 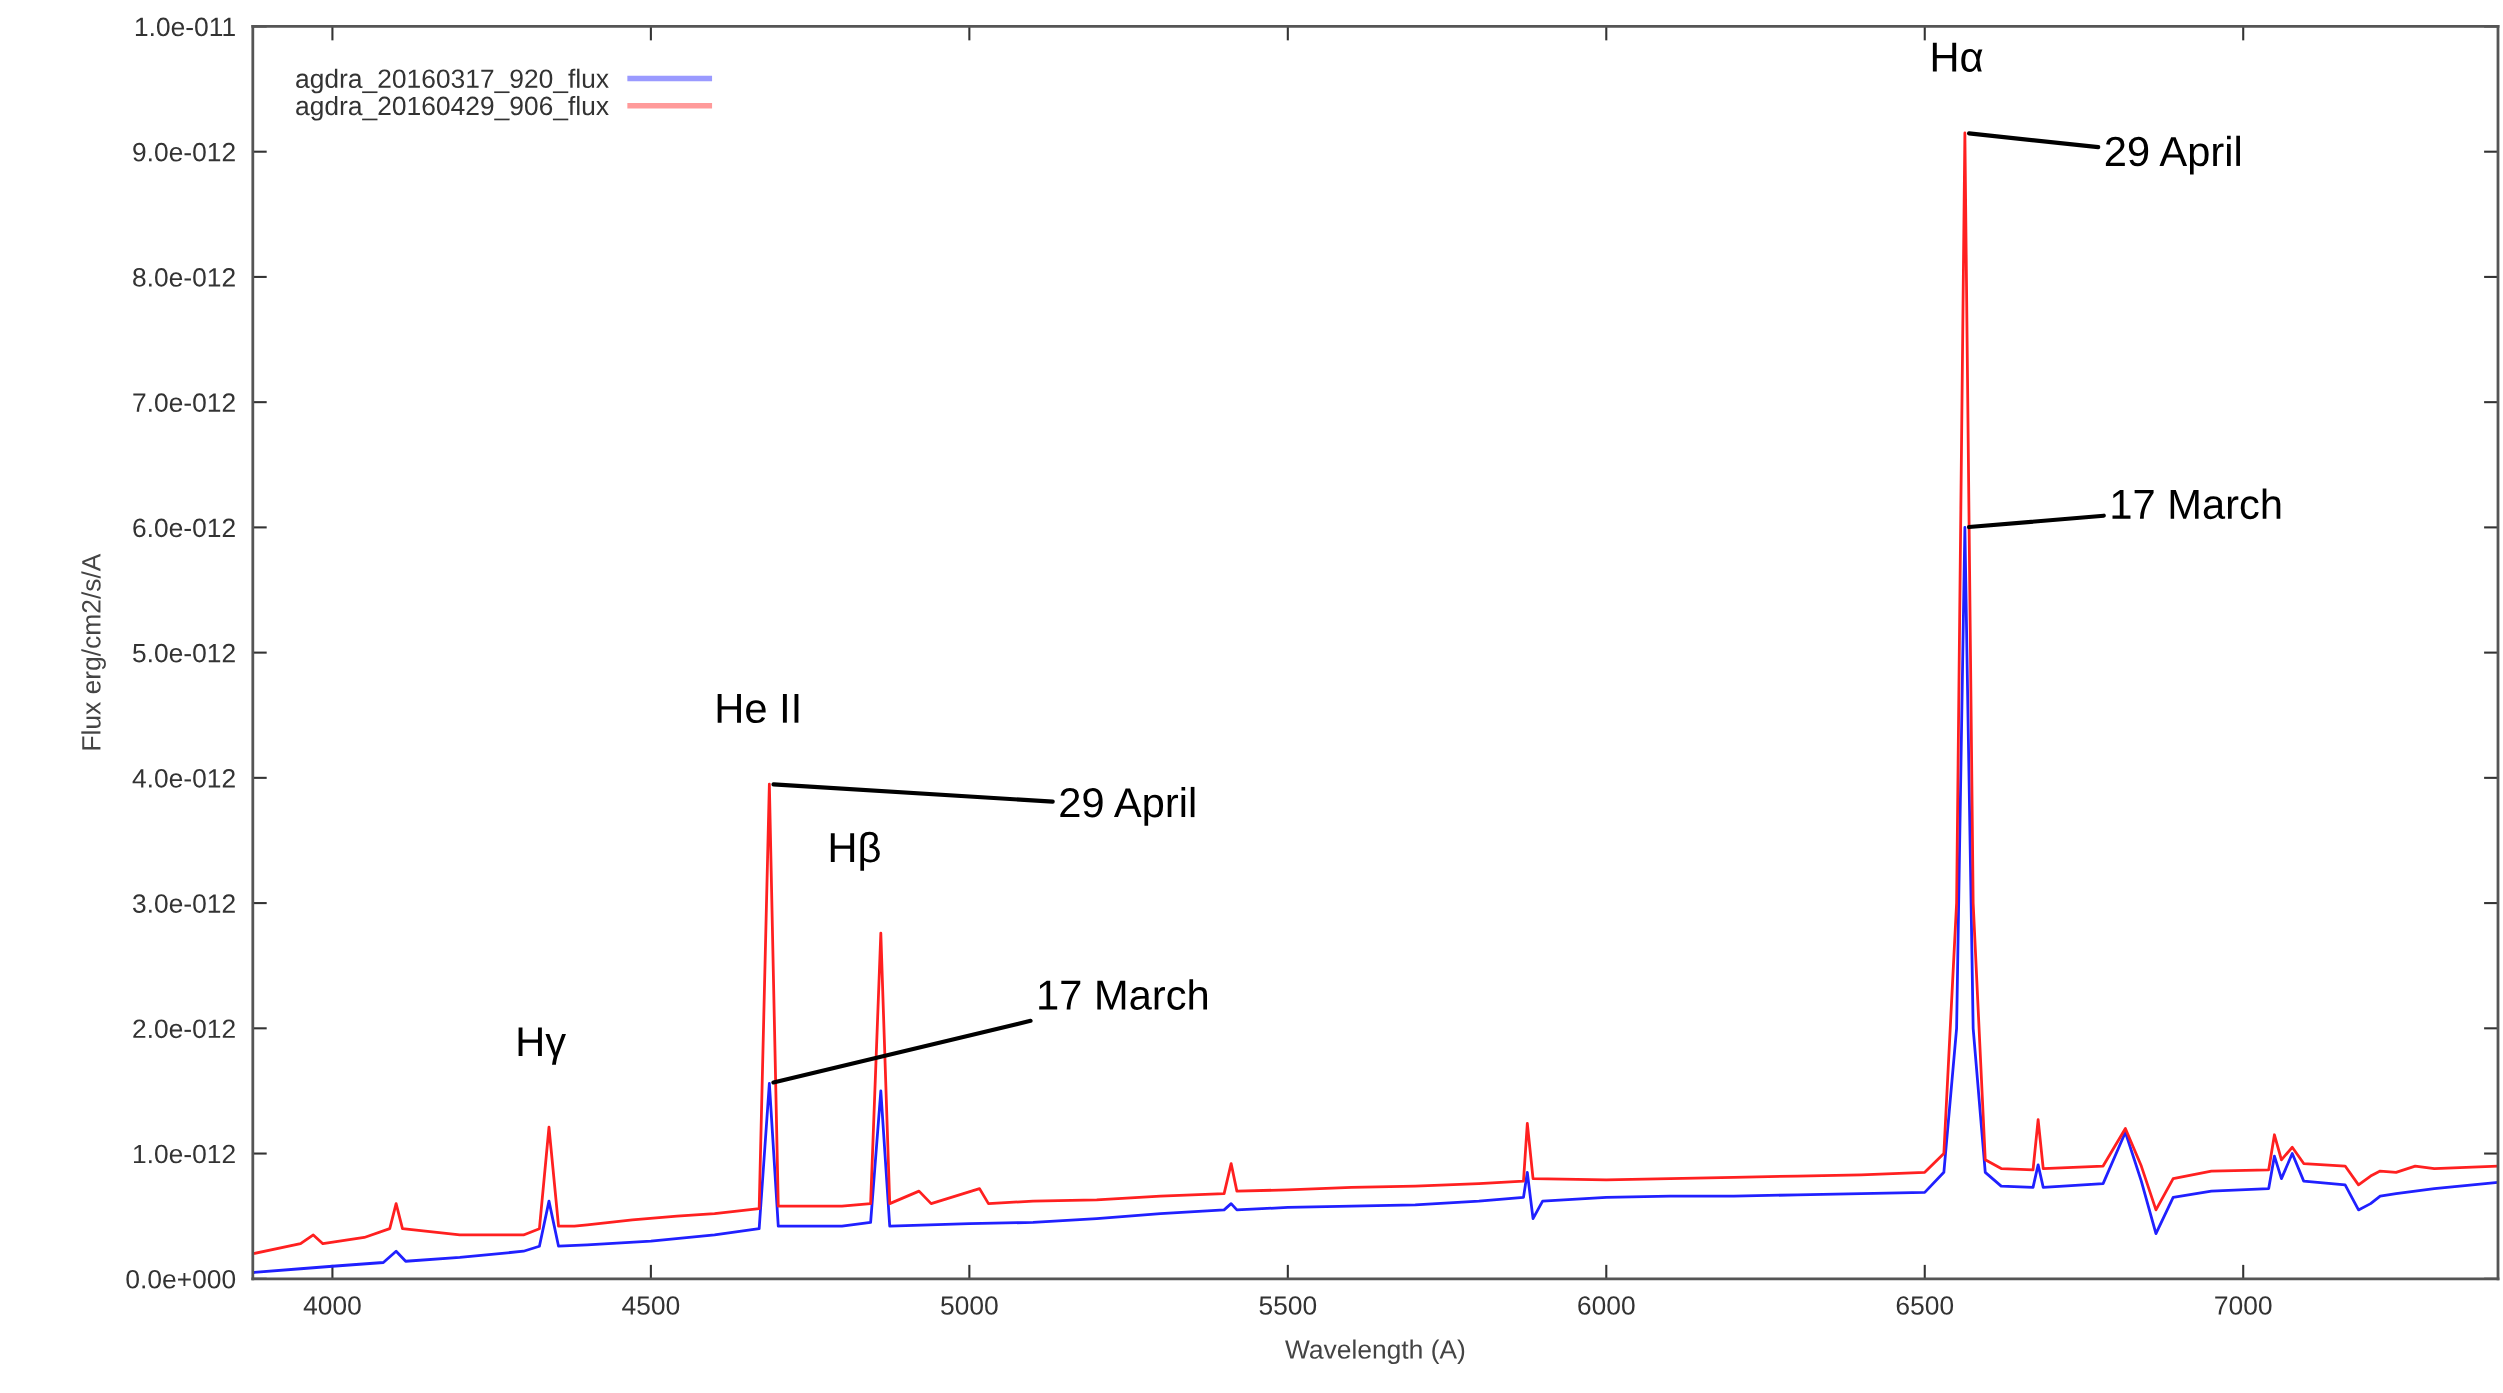 I want to click on legend-label: agdra_20160429_906_flux, so click(x=452, y=108).